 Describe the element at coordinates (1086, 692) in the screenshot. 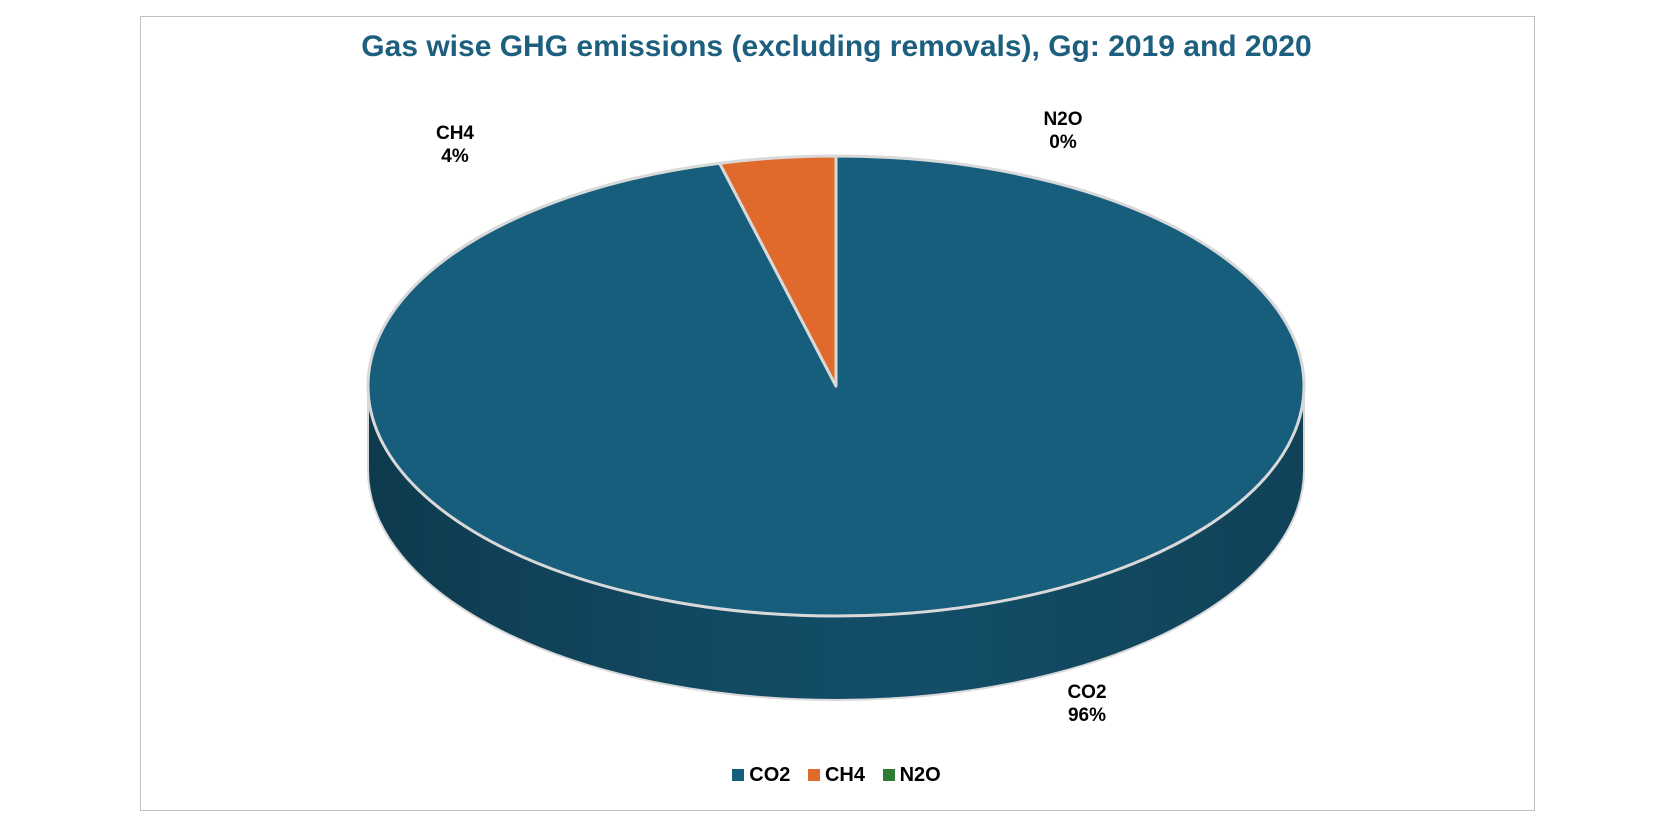

I see `data-label-name-co2: CO2` at that location.